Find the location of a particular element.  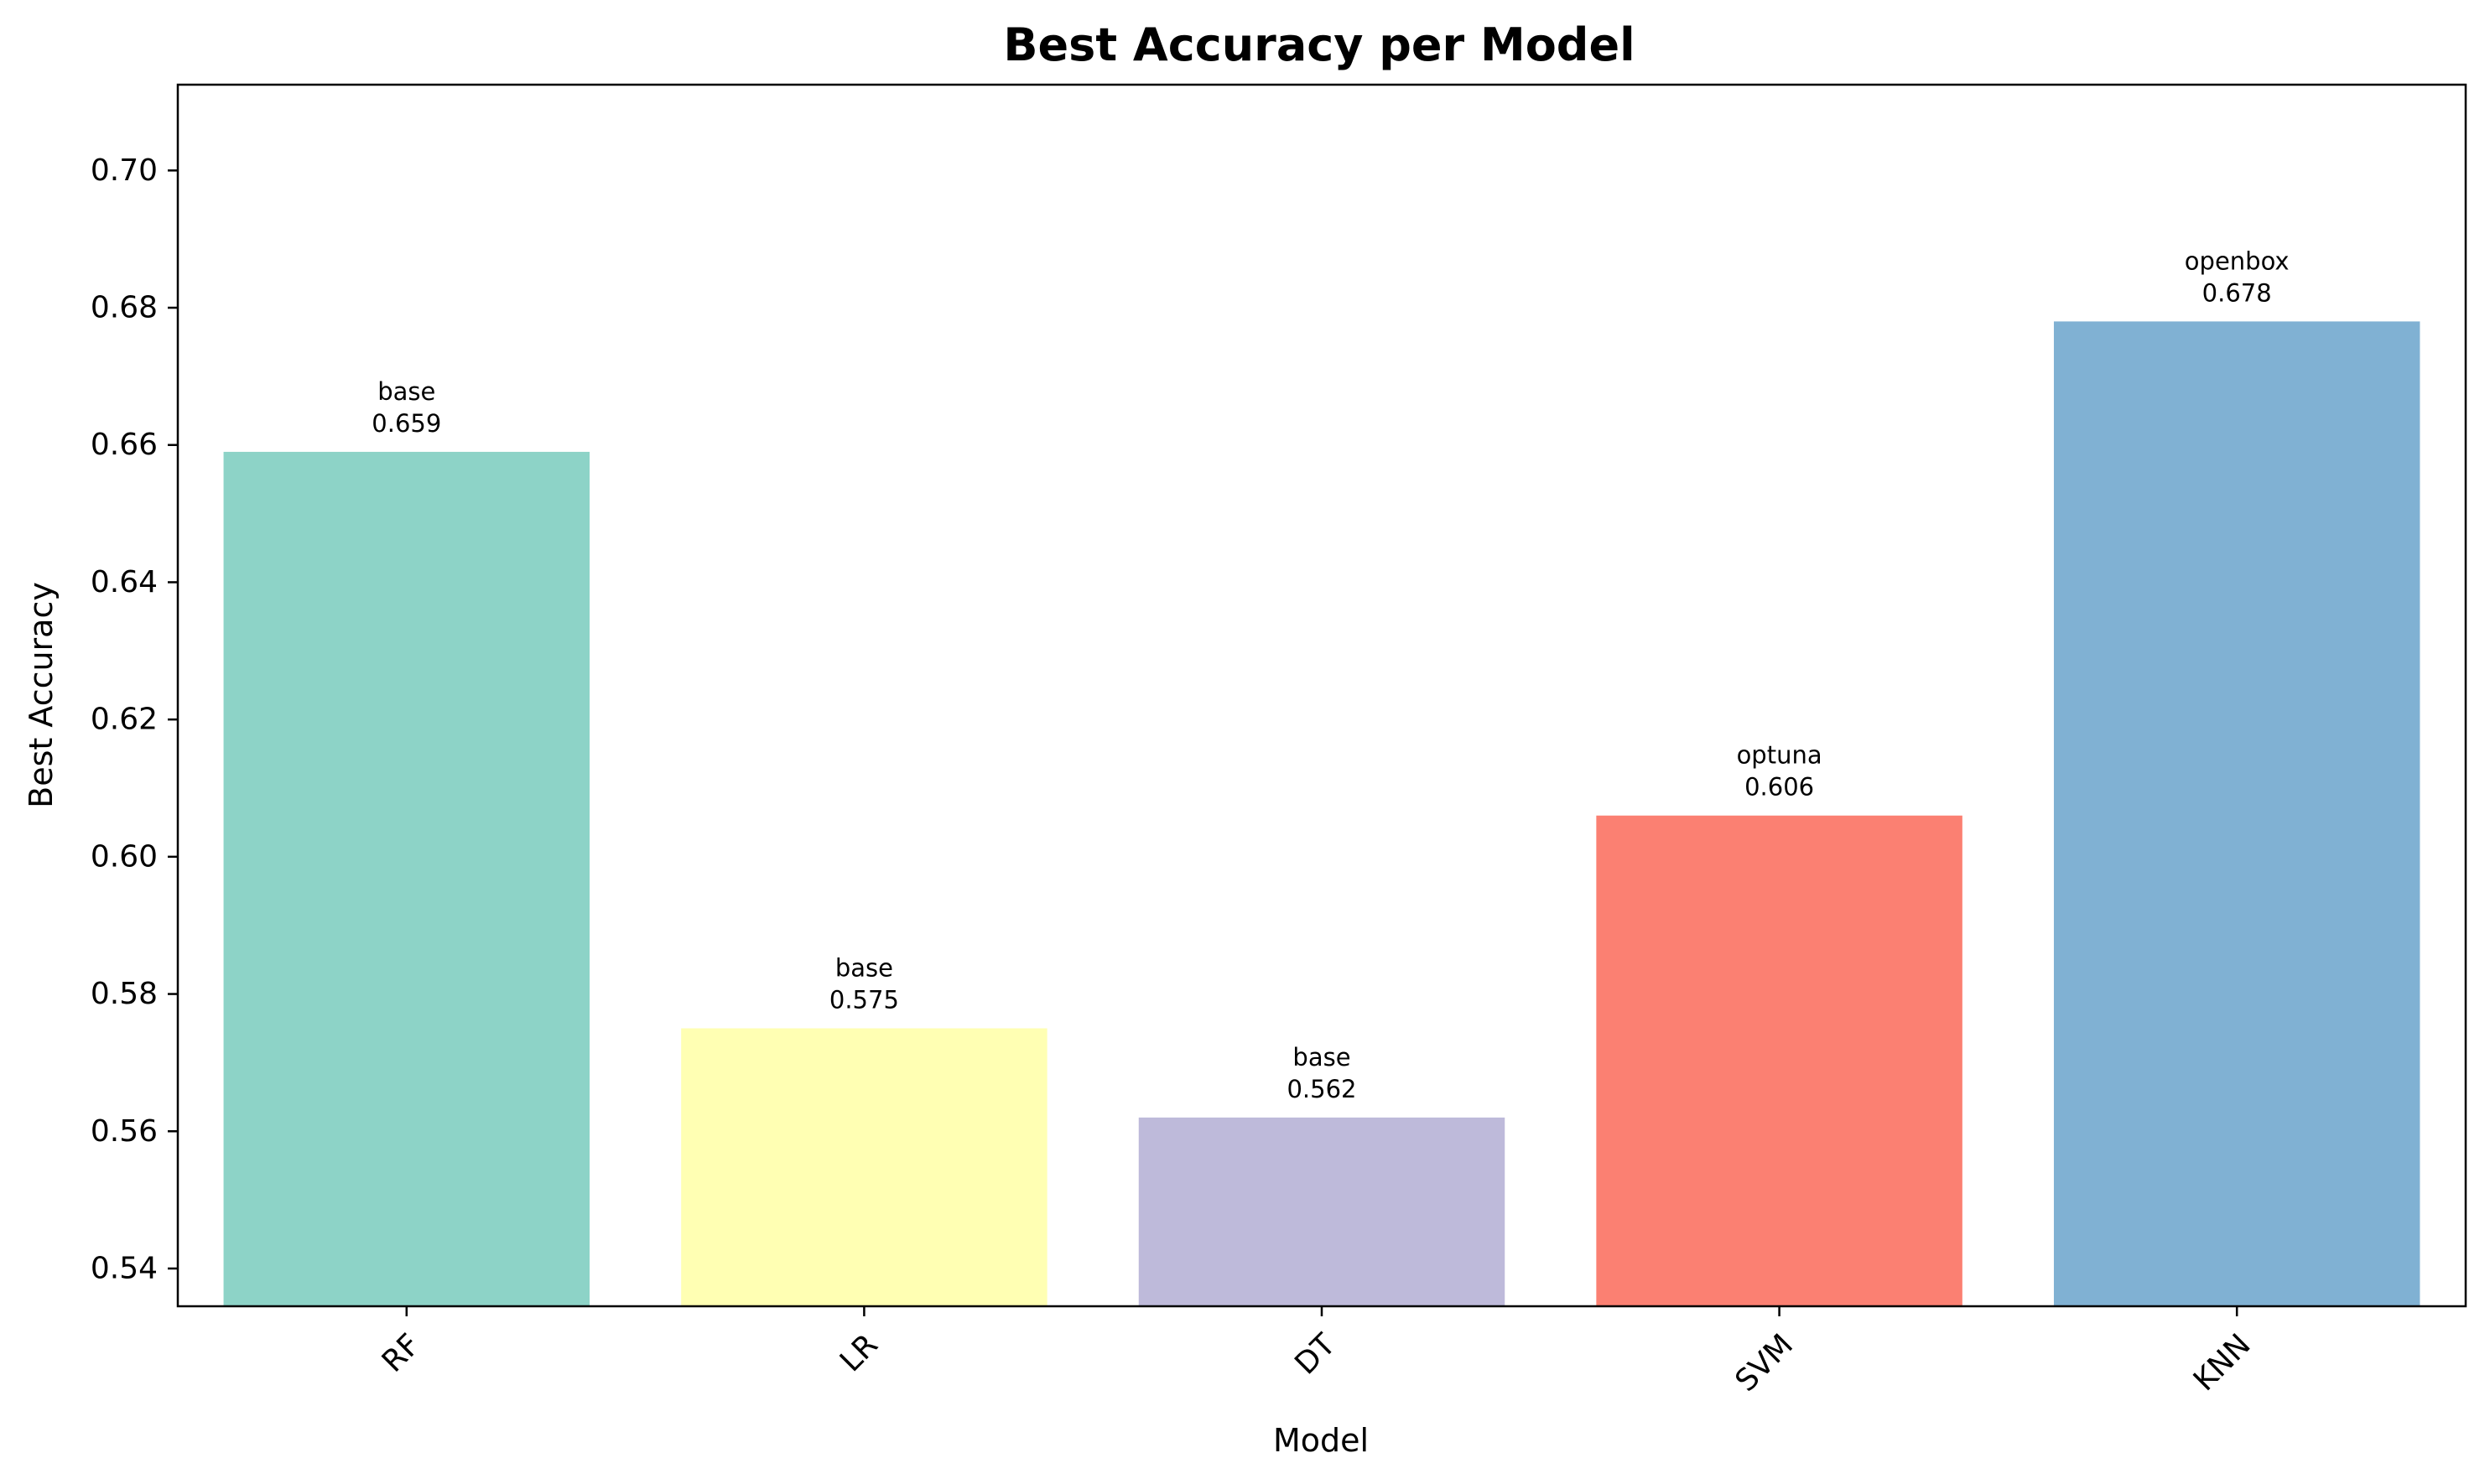

x-tick-label: KNN is located at coordinates (2222, 1362).